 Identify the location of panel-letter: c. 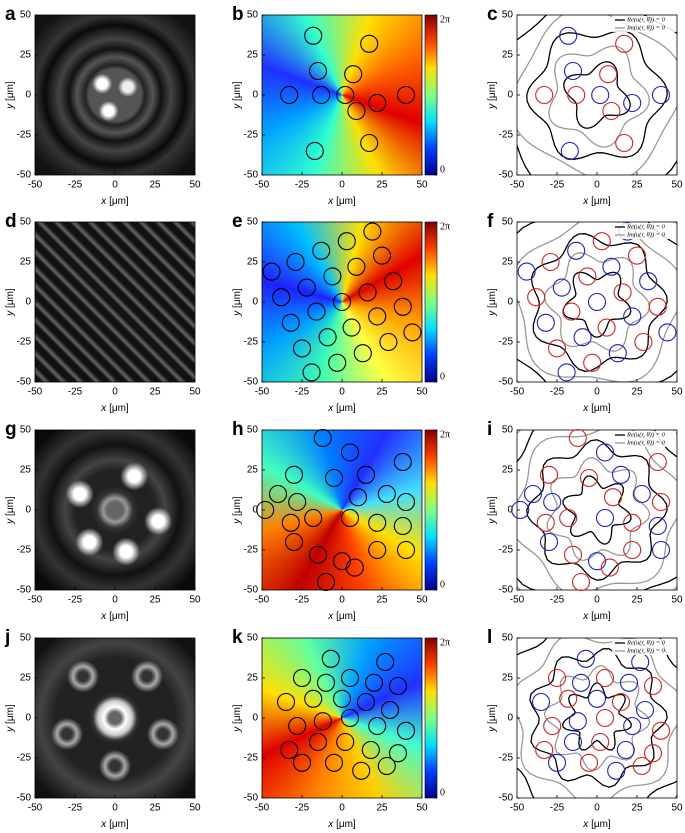
(492, 14).